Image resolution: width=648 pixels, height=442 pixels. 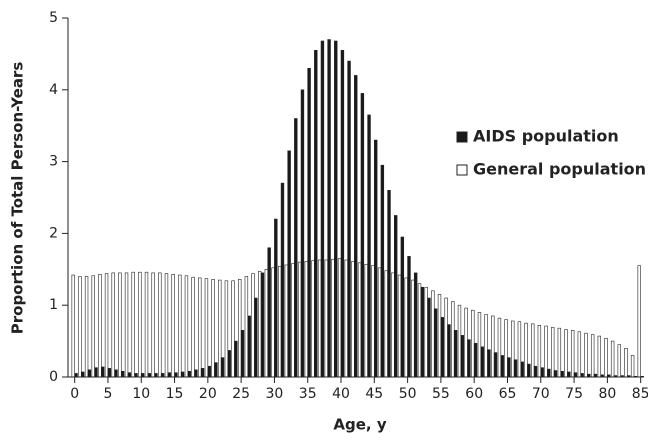 What do you see at coordinates (341, 394) in the screenshot?
I see `x-tick-label: 40` at bounding box center [341, 394].